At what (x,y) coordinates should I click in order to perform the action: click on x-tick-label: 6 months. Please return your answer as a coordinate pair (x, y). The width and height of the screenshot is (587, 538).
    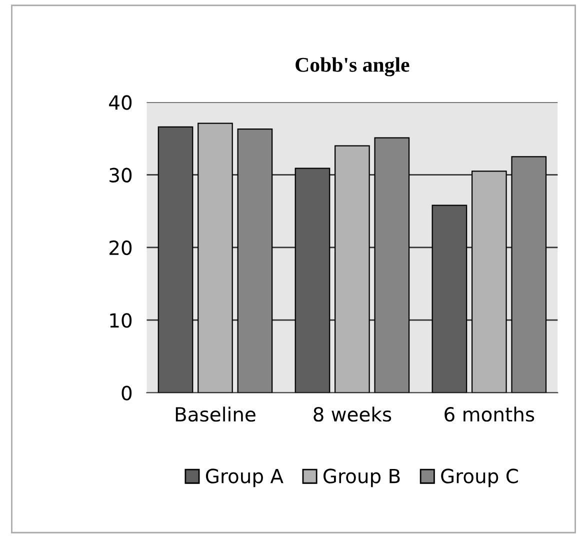
    Looking at the image, I should click on (489, 414).